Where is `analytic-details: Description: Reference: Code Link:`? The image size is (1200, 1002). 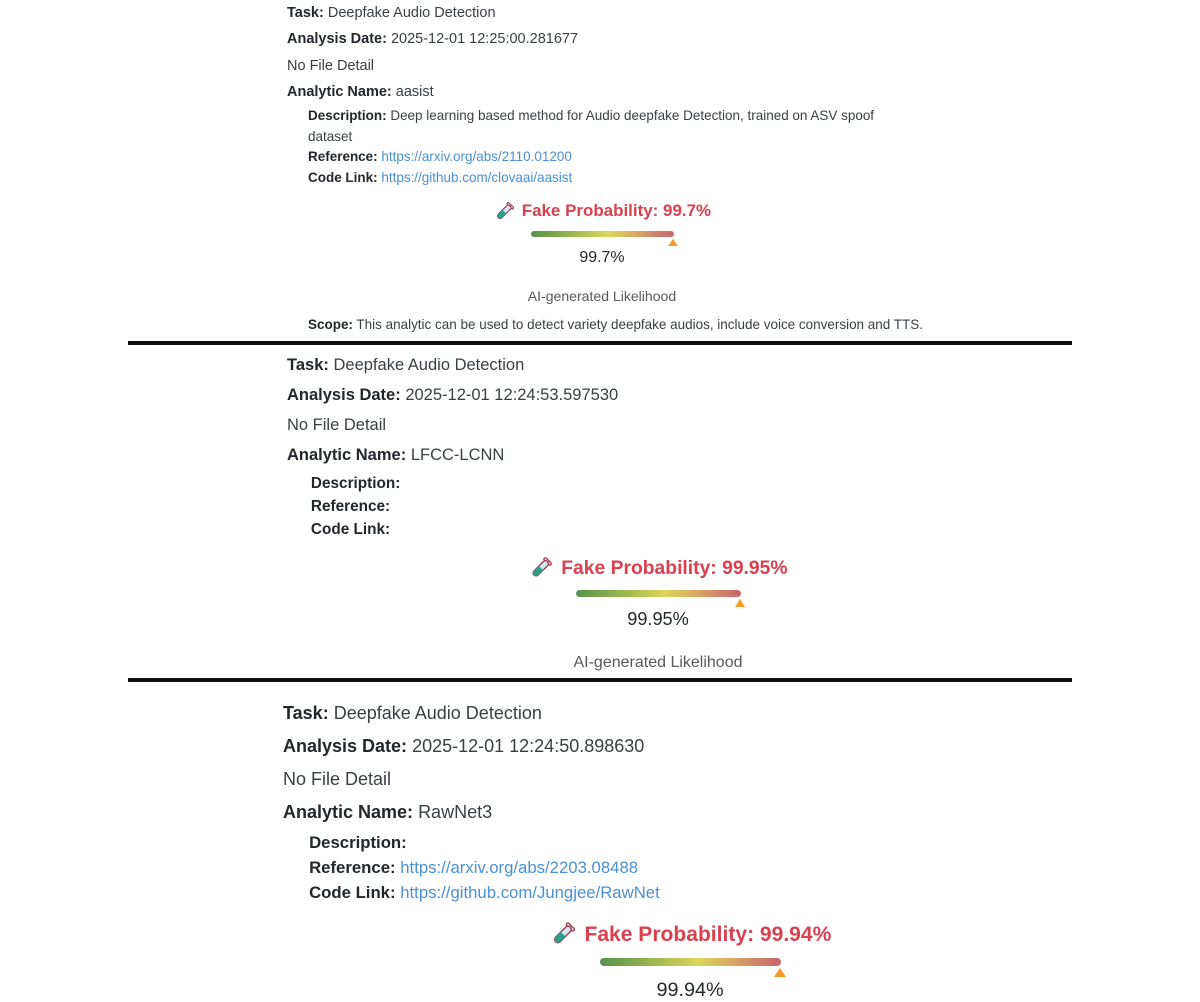
analytic-details: Description: Reference: Code Link: is located at coordinates (743, 507).